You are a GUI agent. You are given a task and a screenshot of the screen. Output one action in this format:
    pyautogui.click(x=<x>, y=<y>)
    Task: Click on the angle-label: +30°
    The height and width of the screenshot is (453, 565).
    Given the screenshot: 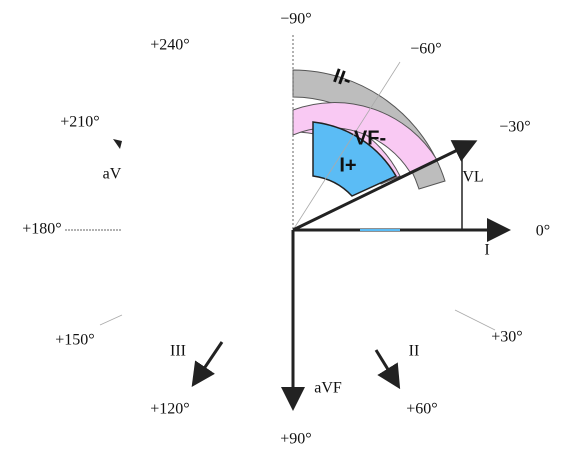 What is the action you would take?
    pyautogui.click(x=506, y=337)
    